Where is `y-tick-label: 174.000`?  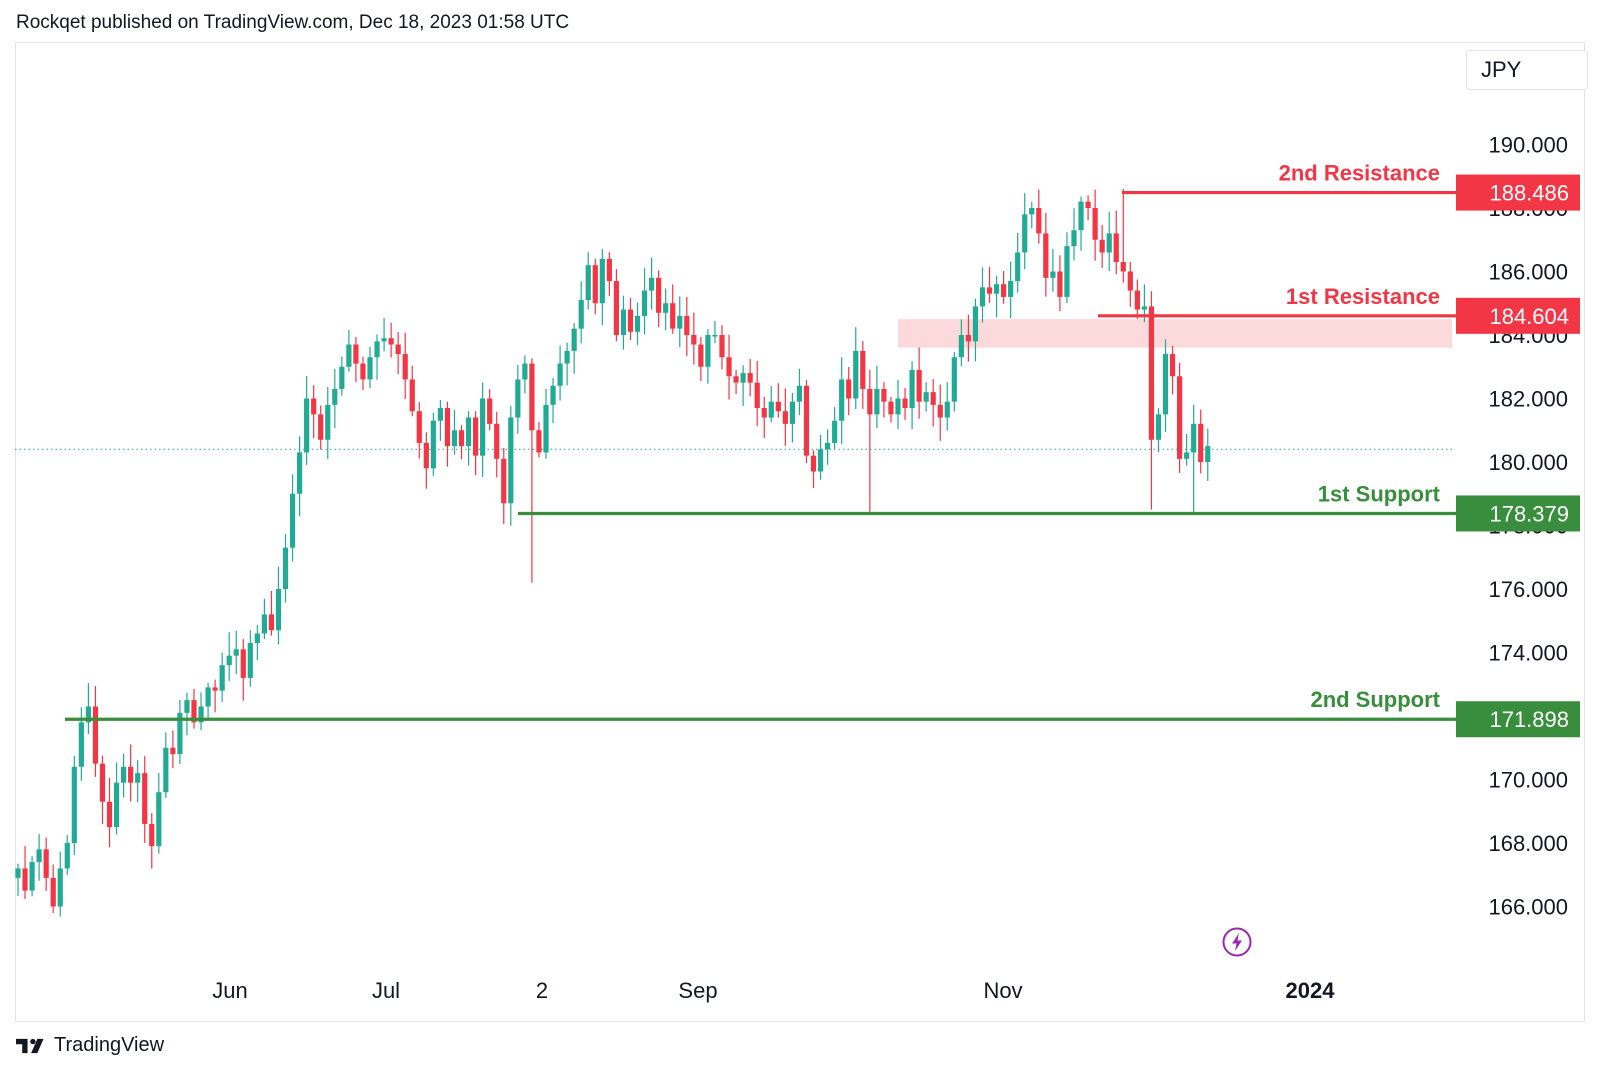
y-tick-label: 174.000 is located at coordinates (1528, 653).